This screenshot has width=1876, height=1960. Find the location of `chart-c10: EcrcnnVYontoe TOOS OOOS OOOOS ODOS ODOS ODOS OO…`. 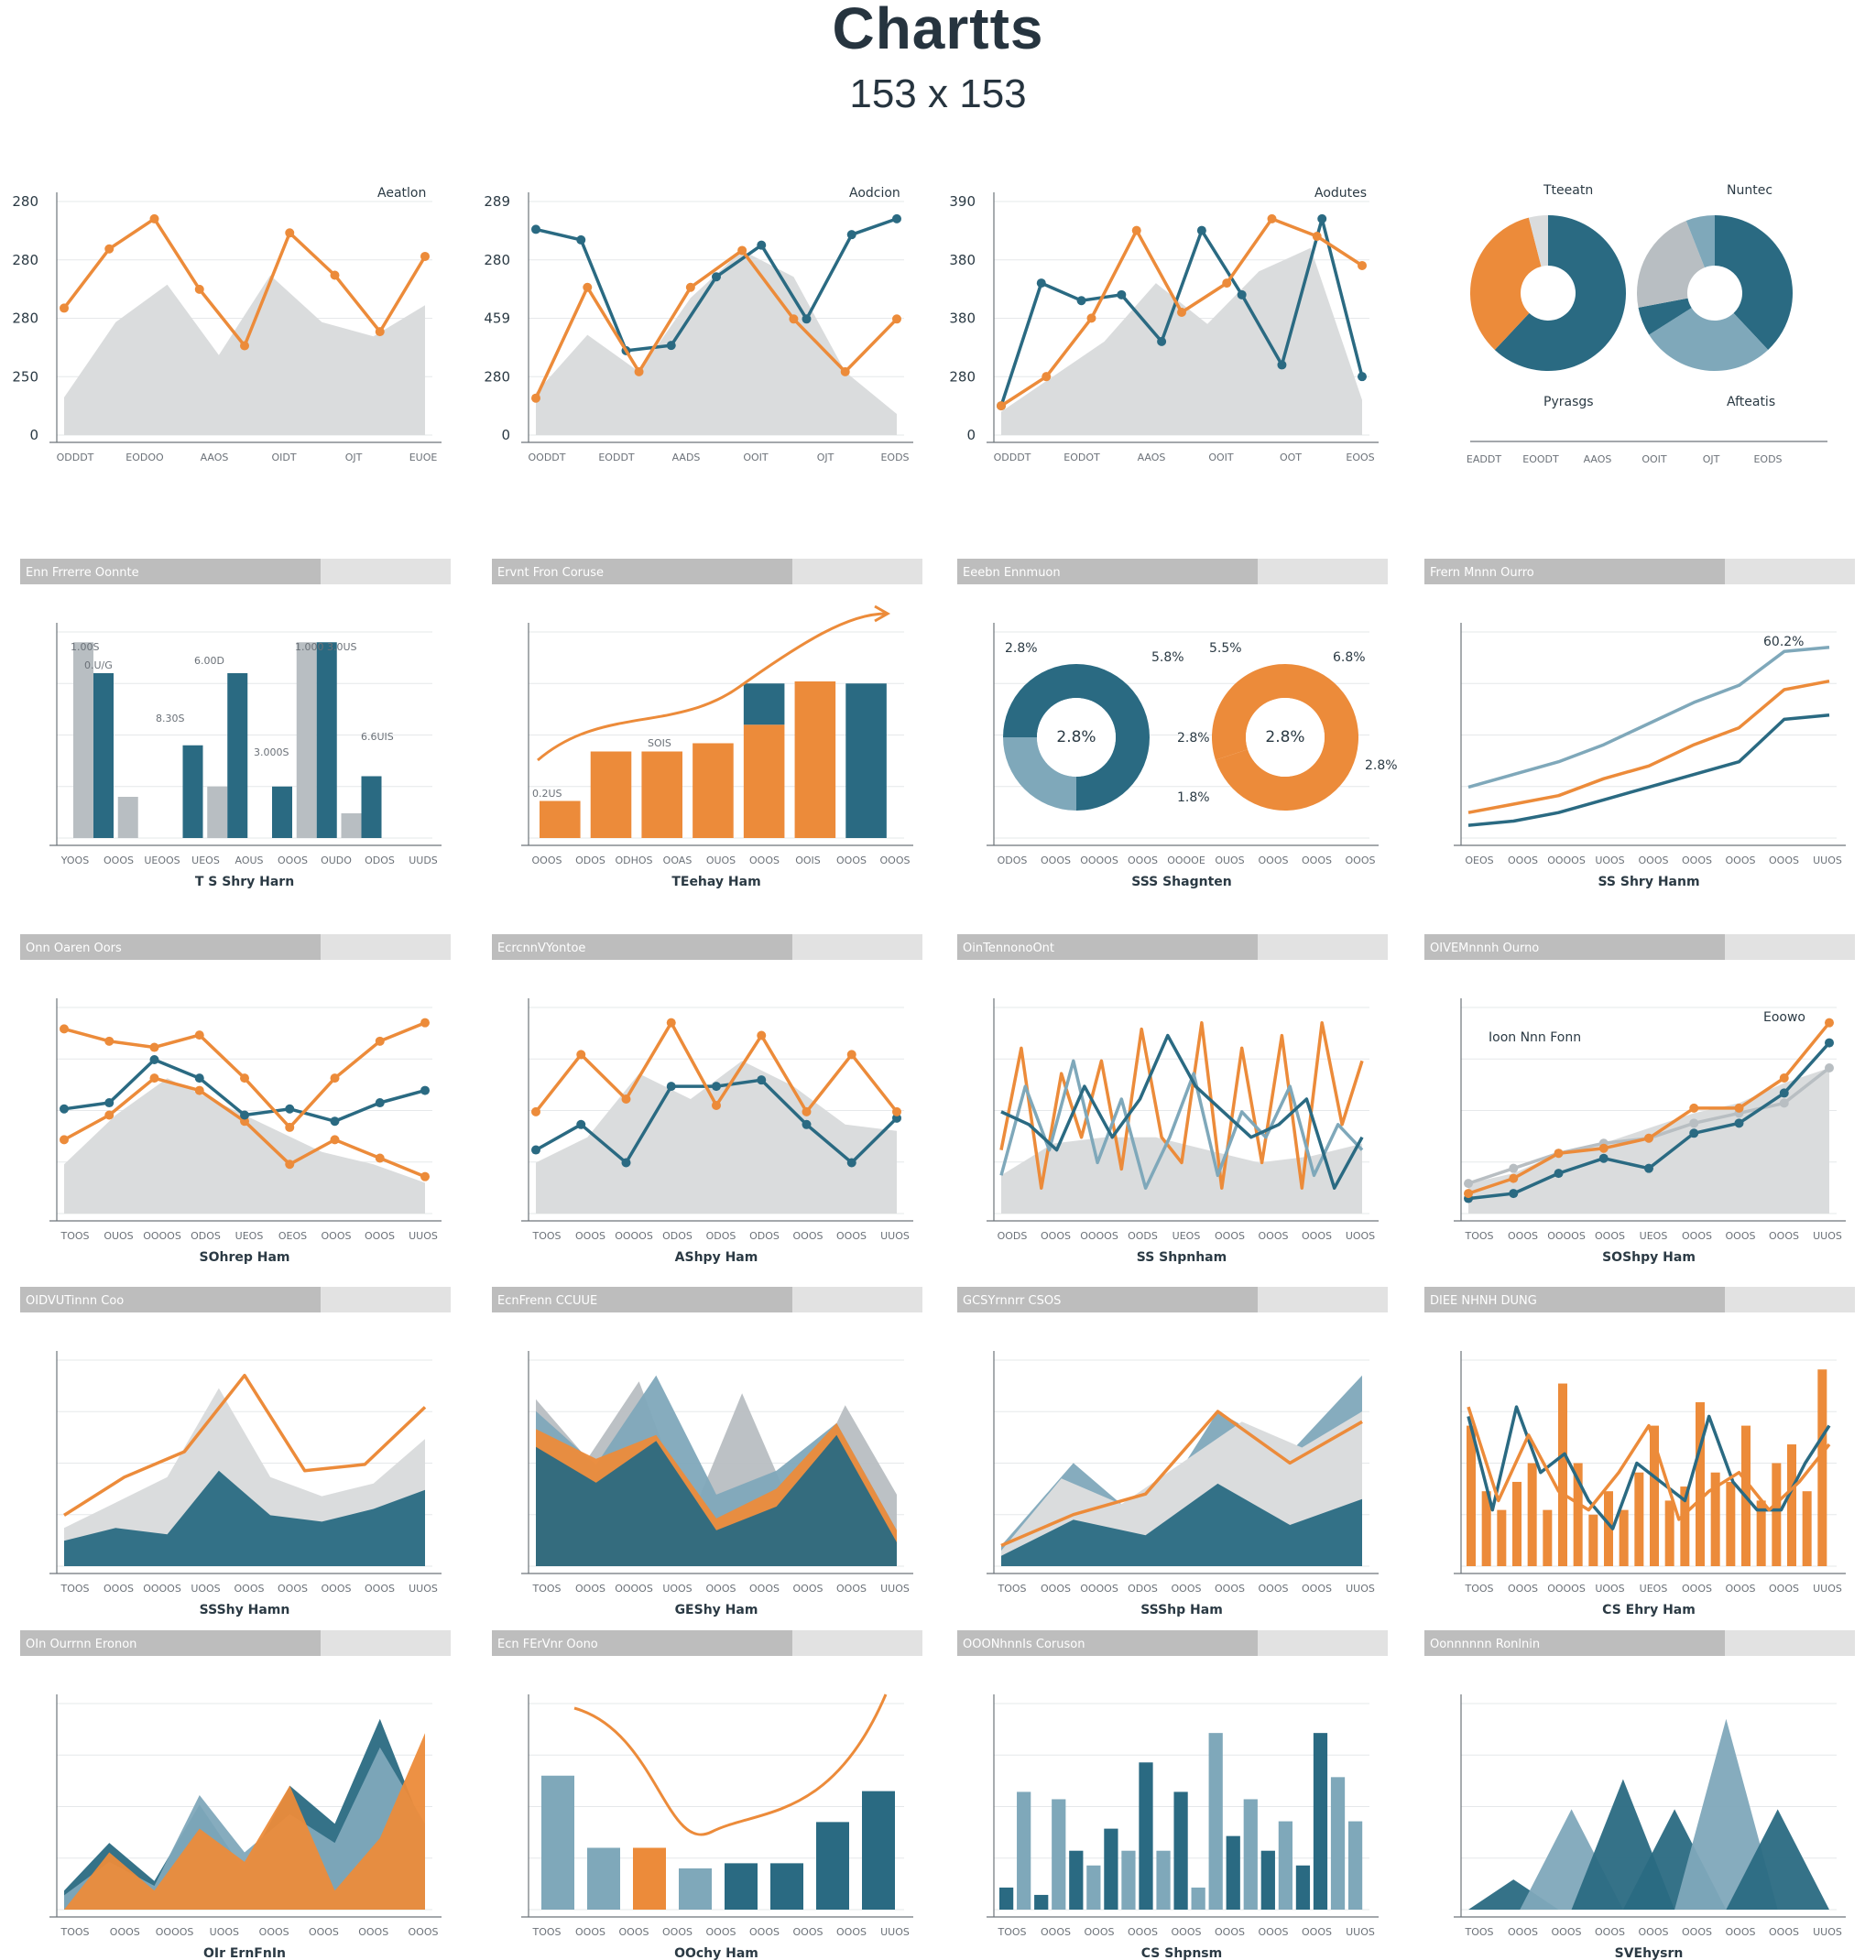

chart-c10: EcrcnnVYontoe TOOS OOOS OOOOS ODOS ODOS ODOS OO… is located at coordinates (707, 1099).